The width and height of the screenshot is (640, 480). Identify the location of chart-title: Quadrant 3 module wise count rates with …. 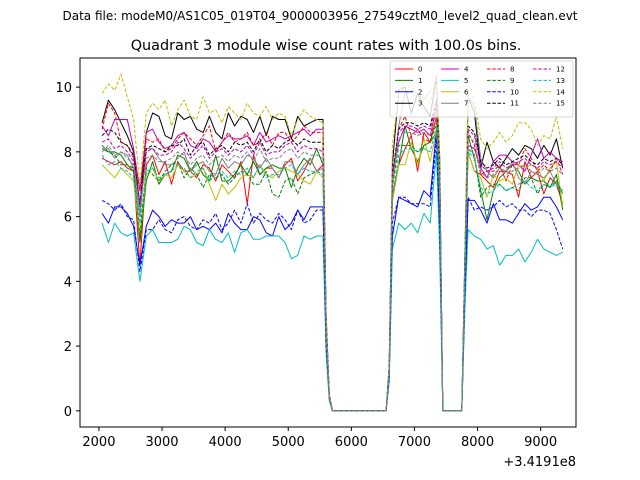
(326, 46).